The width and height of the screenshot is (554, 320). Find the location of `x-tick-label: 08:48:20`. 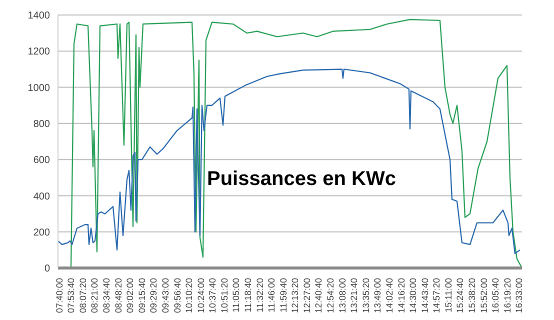

x-tick-label: 08:48:20 is located at coordinates (118, 296).